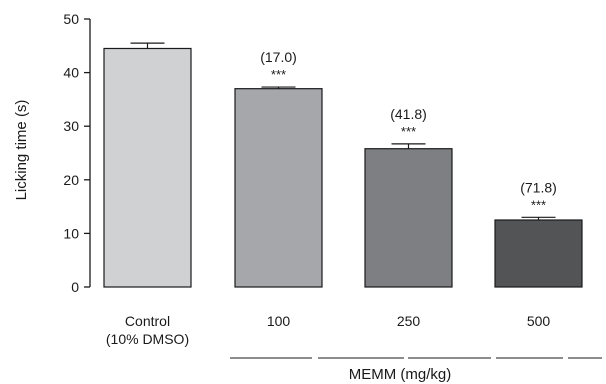 Image resolution: width=606 pixels, height=384 pixels. What do you see at coordinates (409, 321) in the screenshot?
I see `x-tick-label: 250` at bounding box center [409, 321].